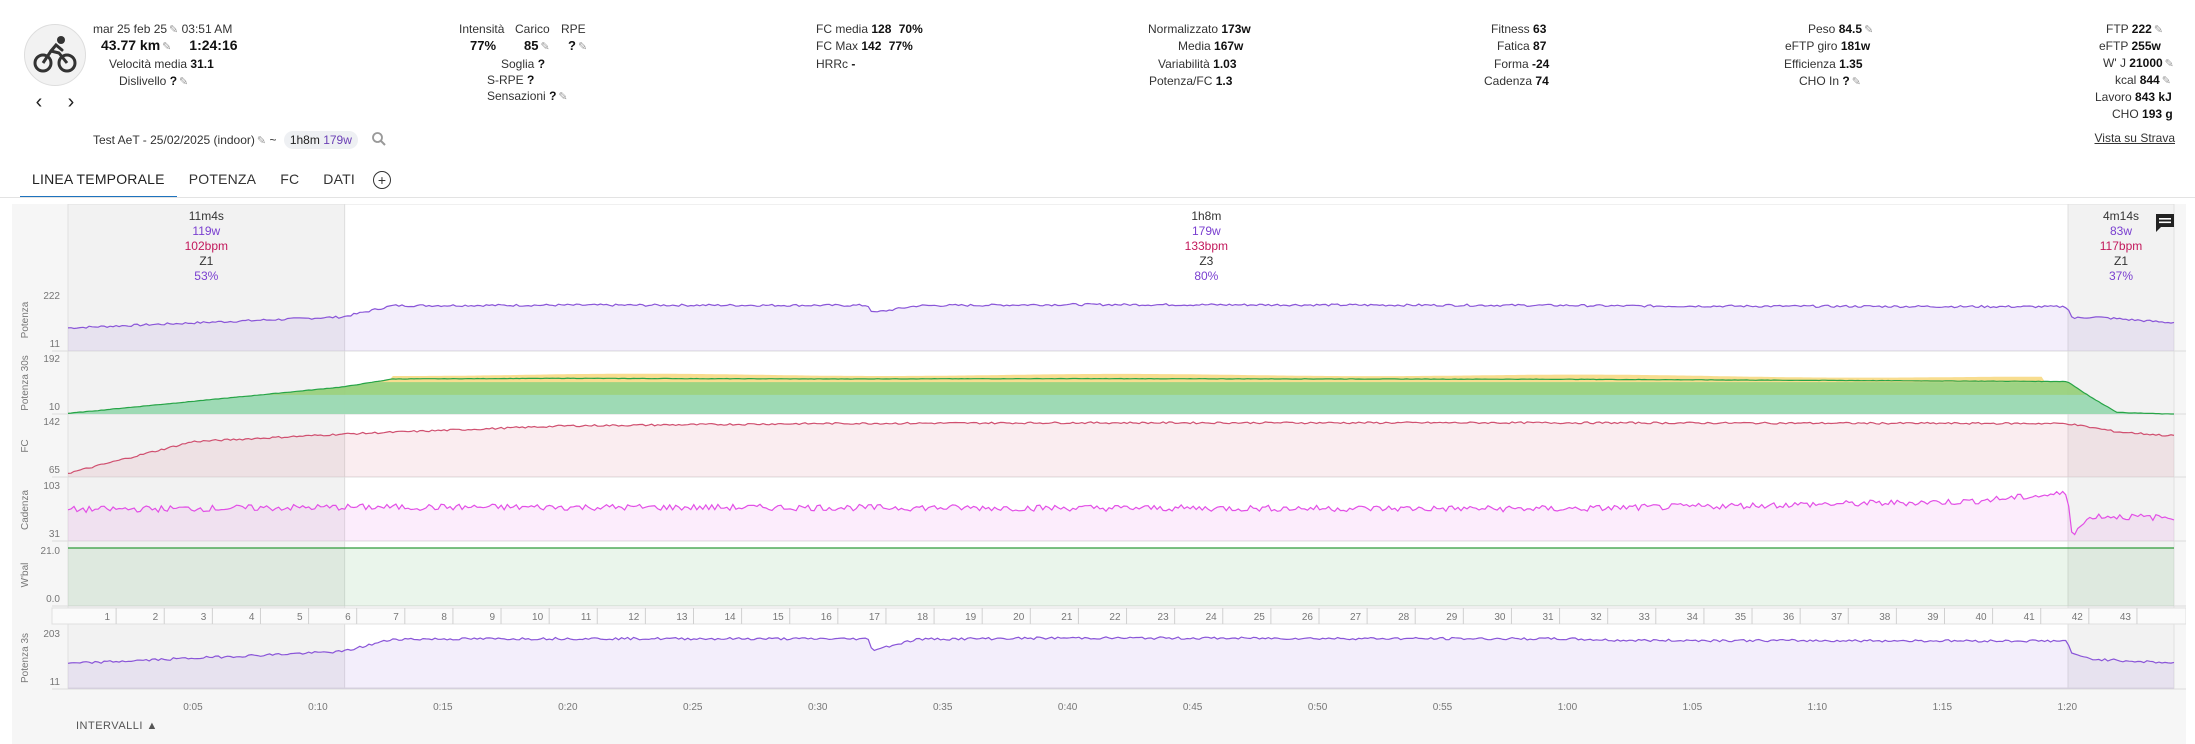 The width and height of the screenshot is (2195, 744). What do you see at coordinates (531, 80) in the screenshot?
I see `srpe-value: ?` at bounding box center [531, 80].